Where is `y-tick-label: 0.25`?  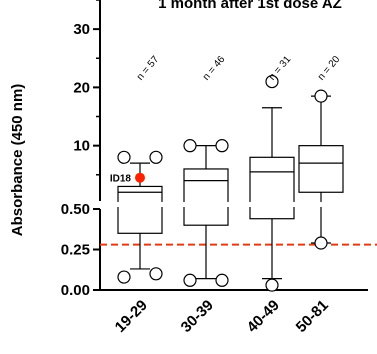
y-tick-label: 0.25 is located at coordinates (75, 250).